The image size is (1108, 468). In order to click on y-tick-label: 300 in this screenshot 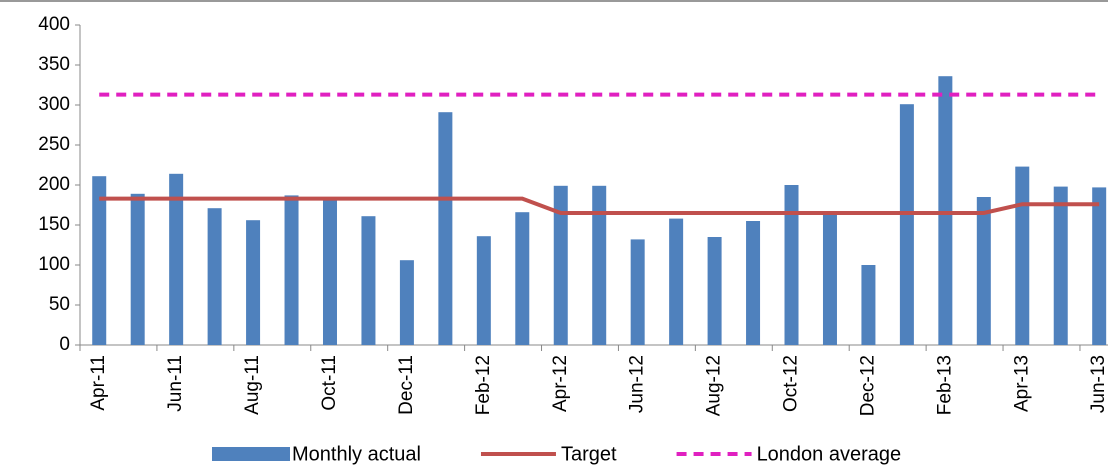, I will do `click(54, 104)`.